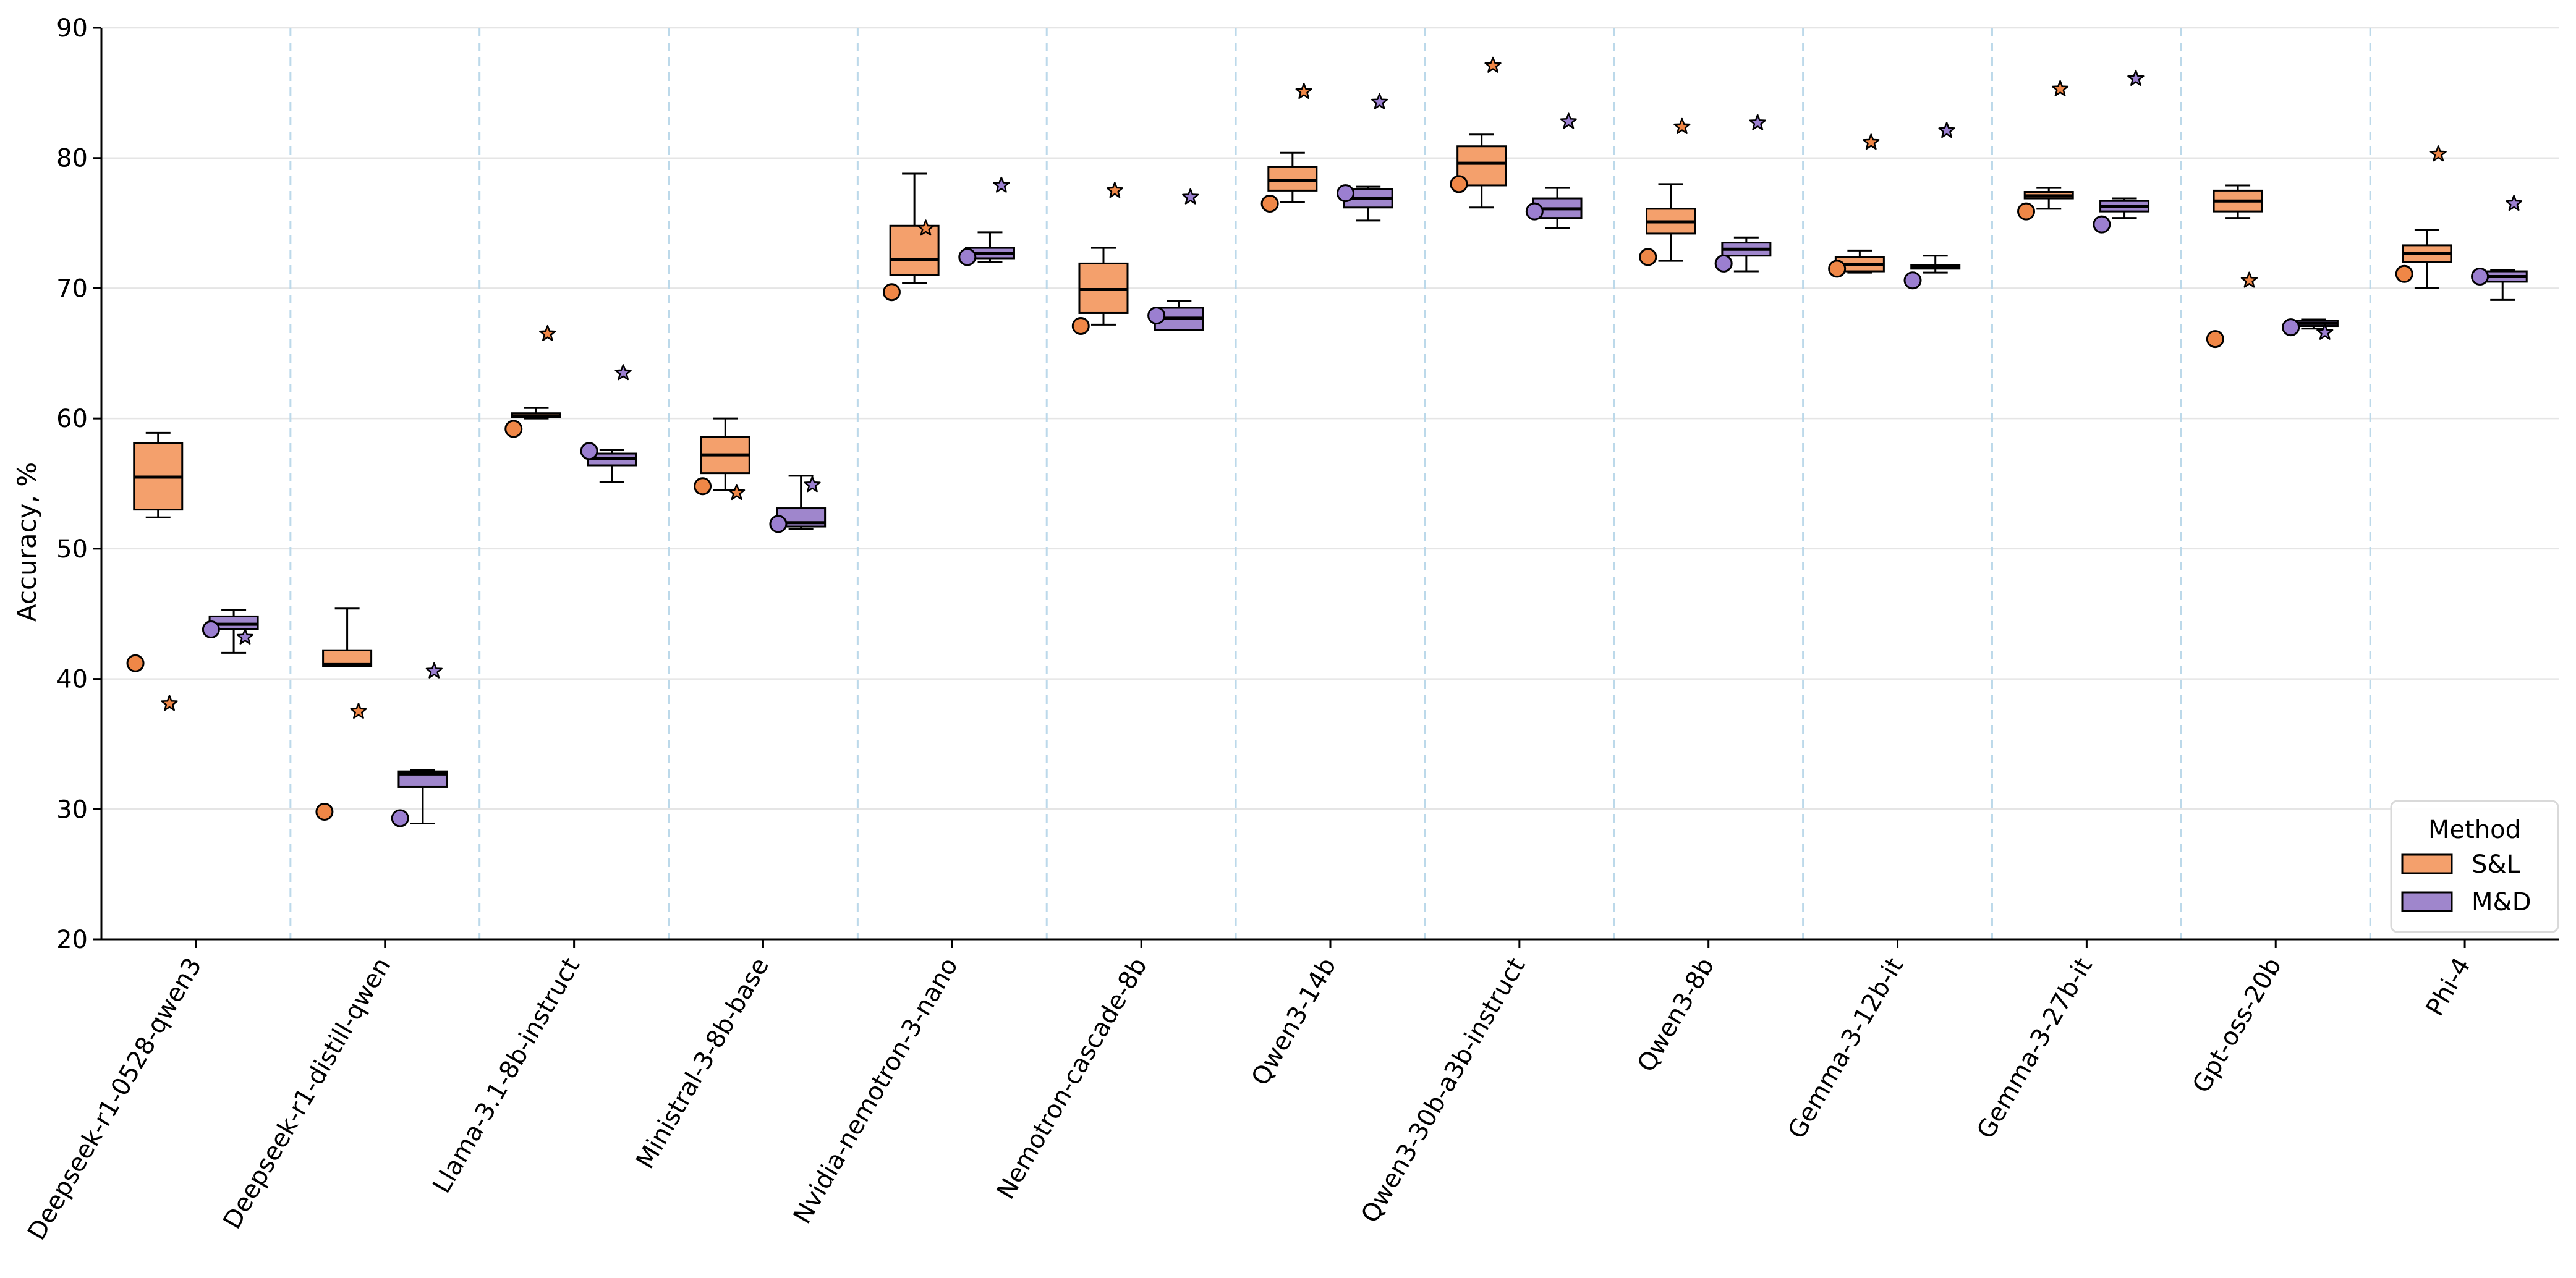 Image resolution: width=2576 pixels, height=1278 pixels. I want to click on y-axis-label: Accuracy, %, so click(27, 542).